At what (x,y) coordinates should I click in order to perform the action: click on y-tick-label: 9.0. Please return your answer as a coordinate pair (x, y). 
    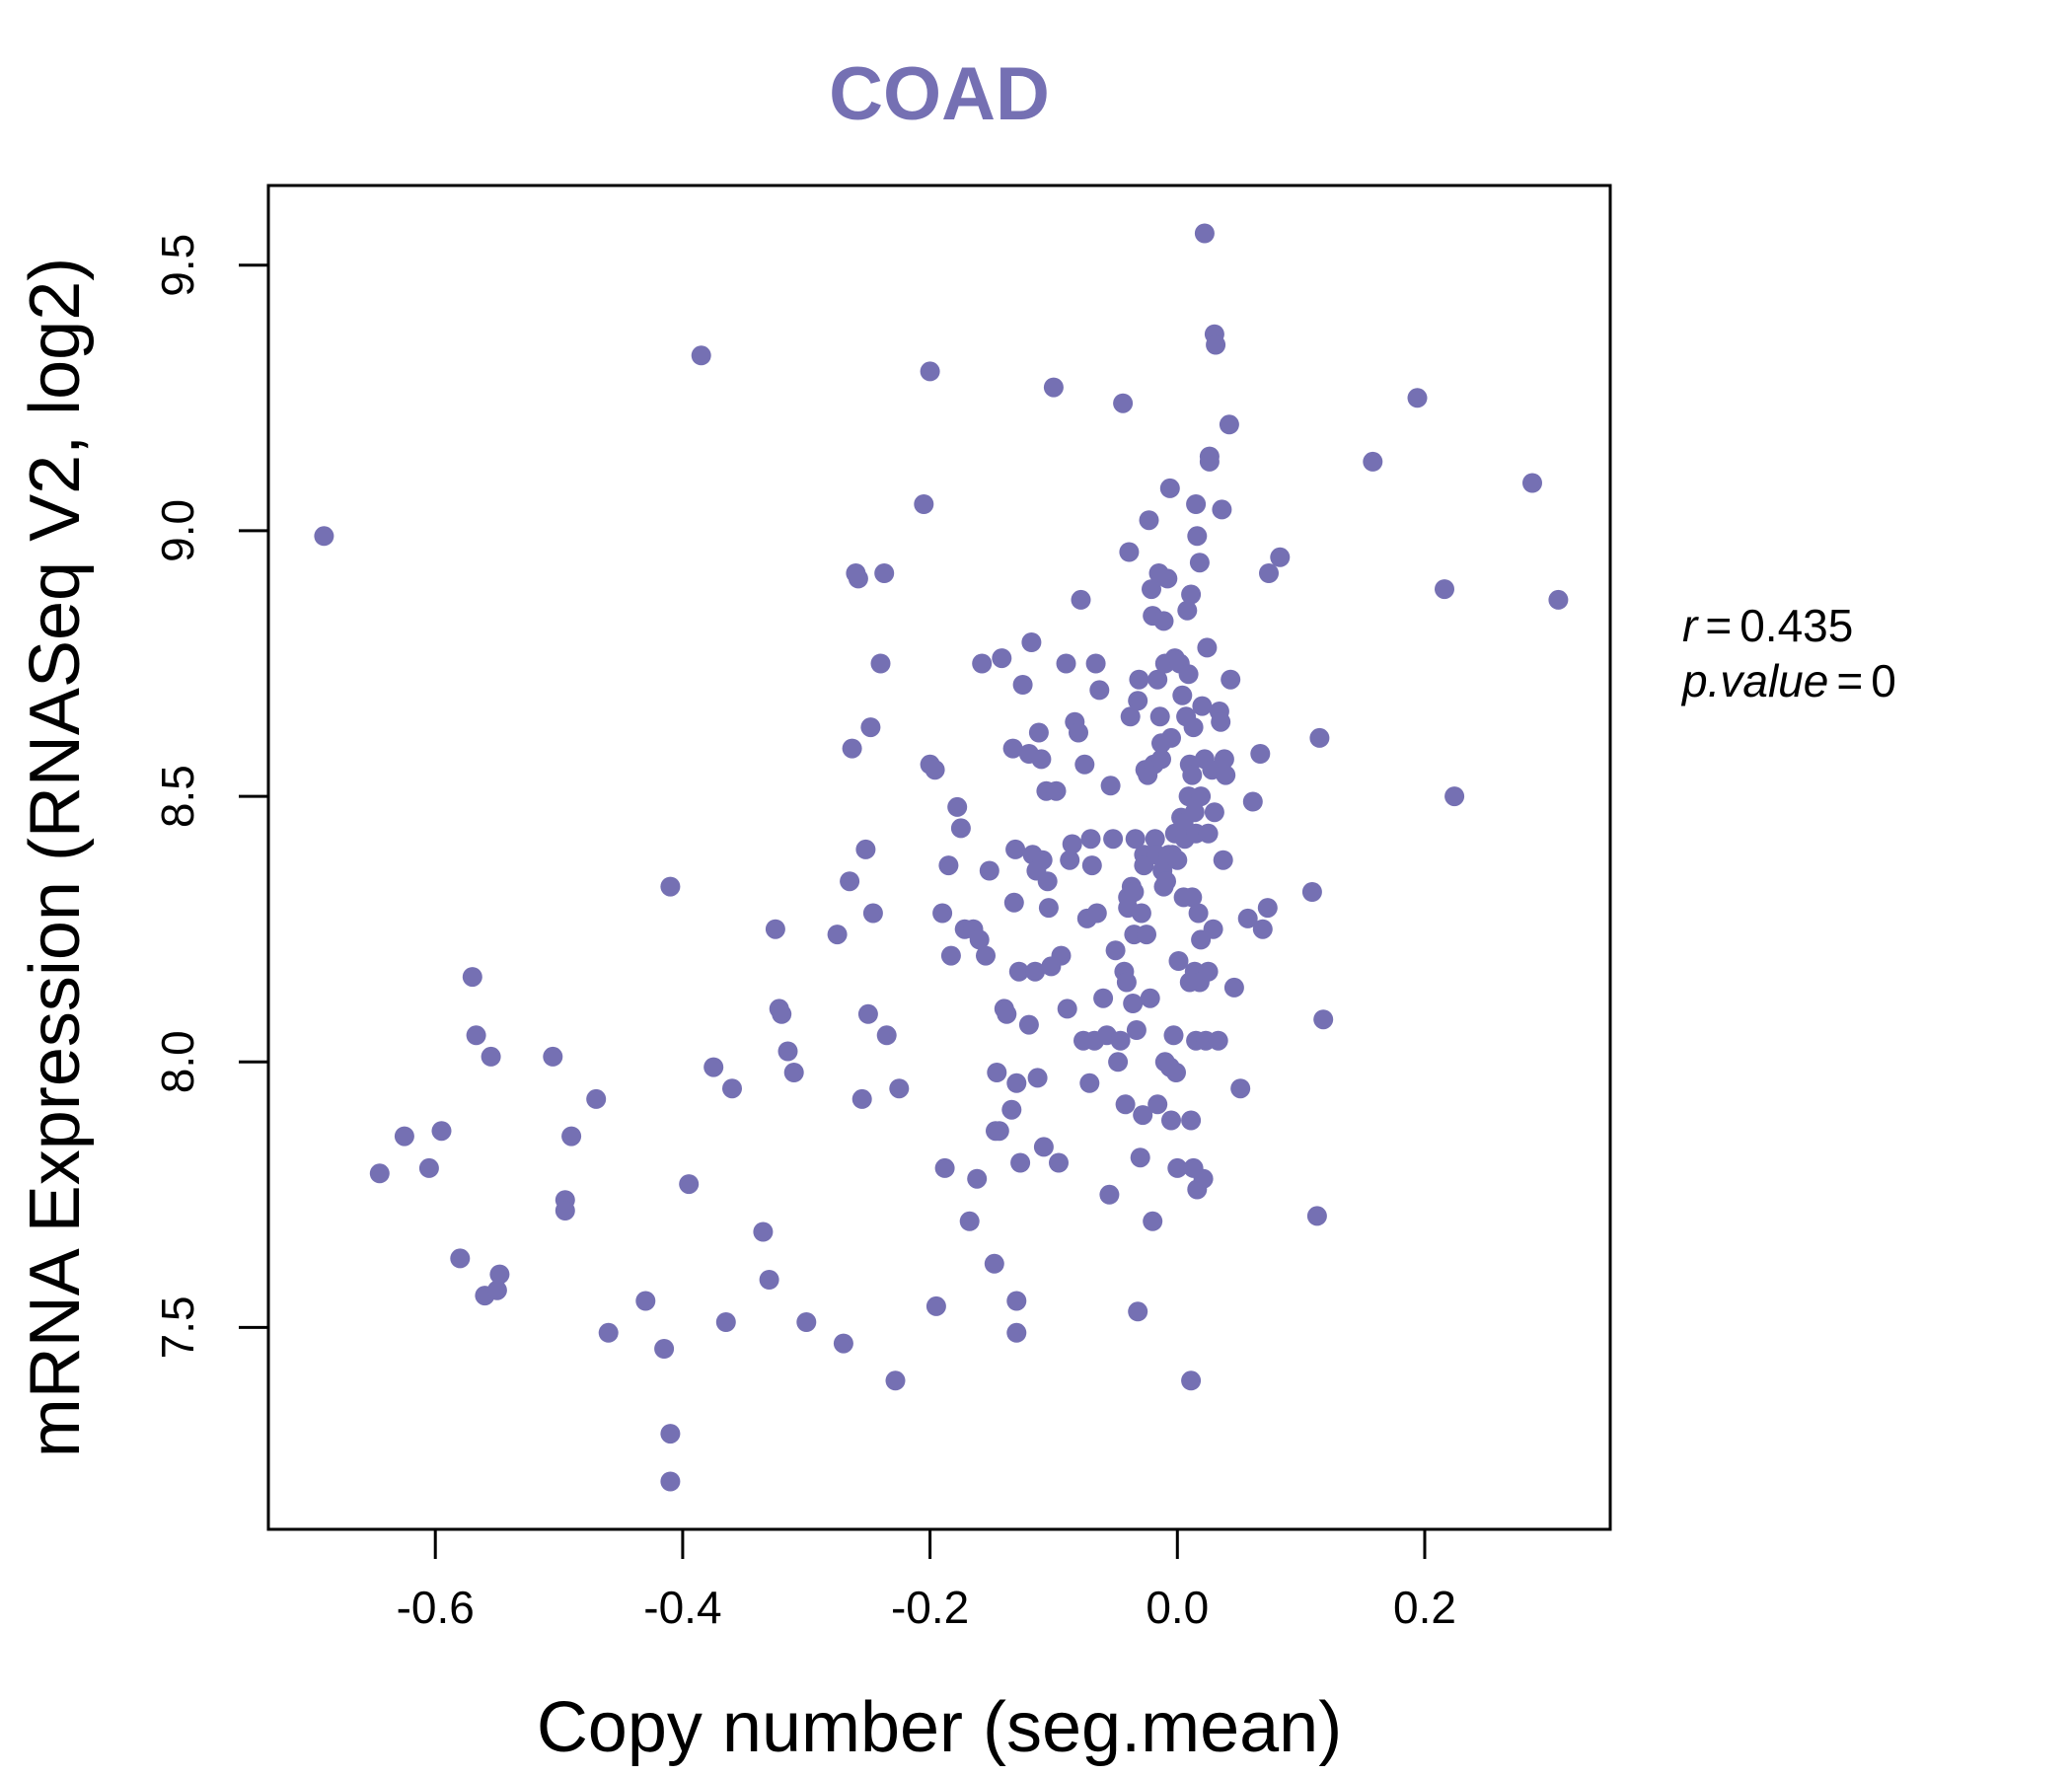
    Looking at the image, I should click on (178, 530).